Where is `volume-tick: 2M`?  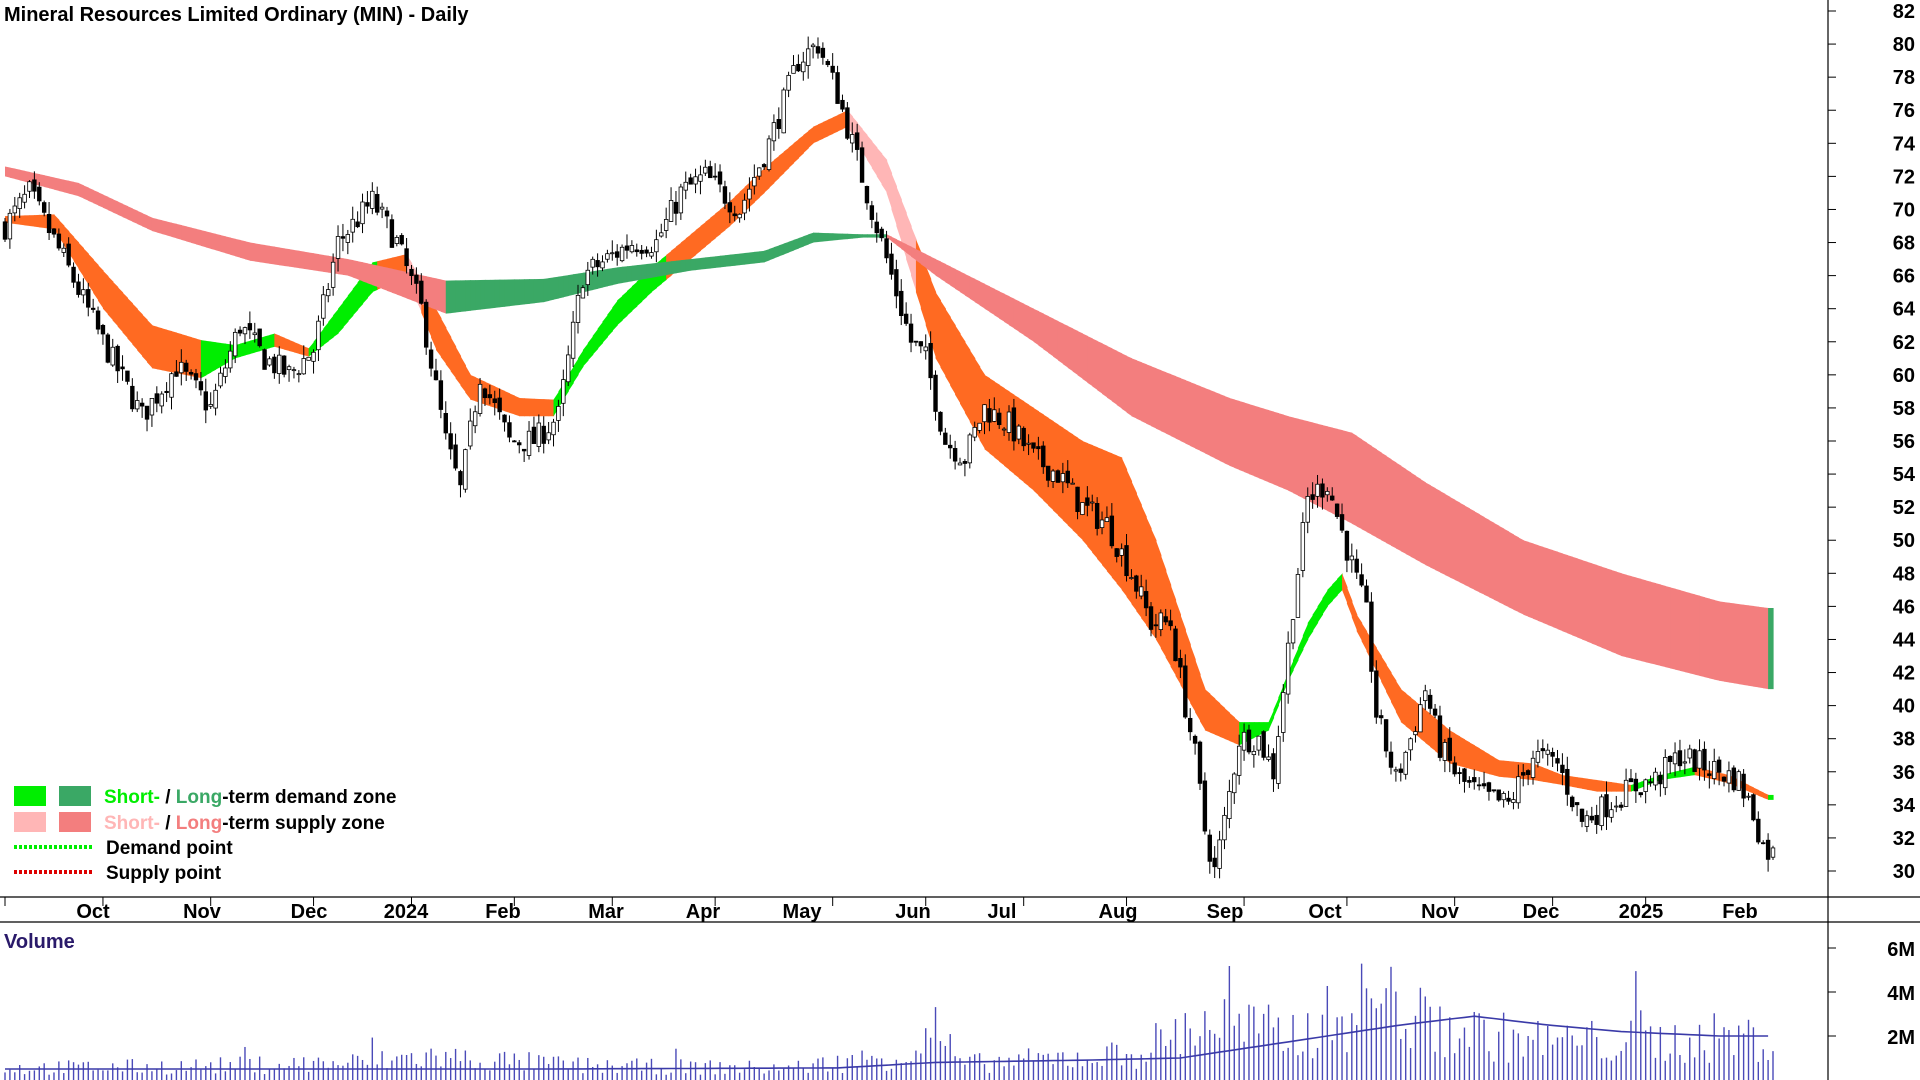
volume-tick: 2M is located at coordinates (1871, 1038).